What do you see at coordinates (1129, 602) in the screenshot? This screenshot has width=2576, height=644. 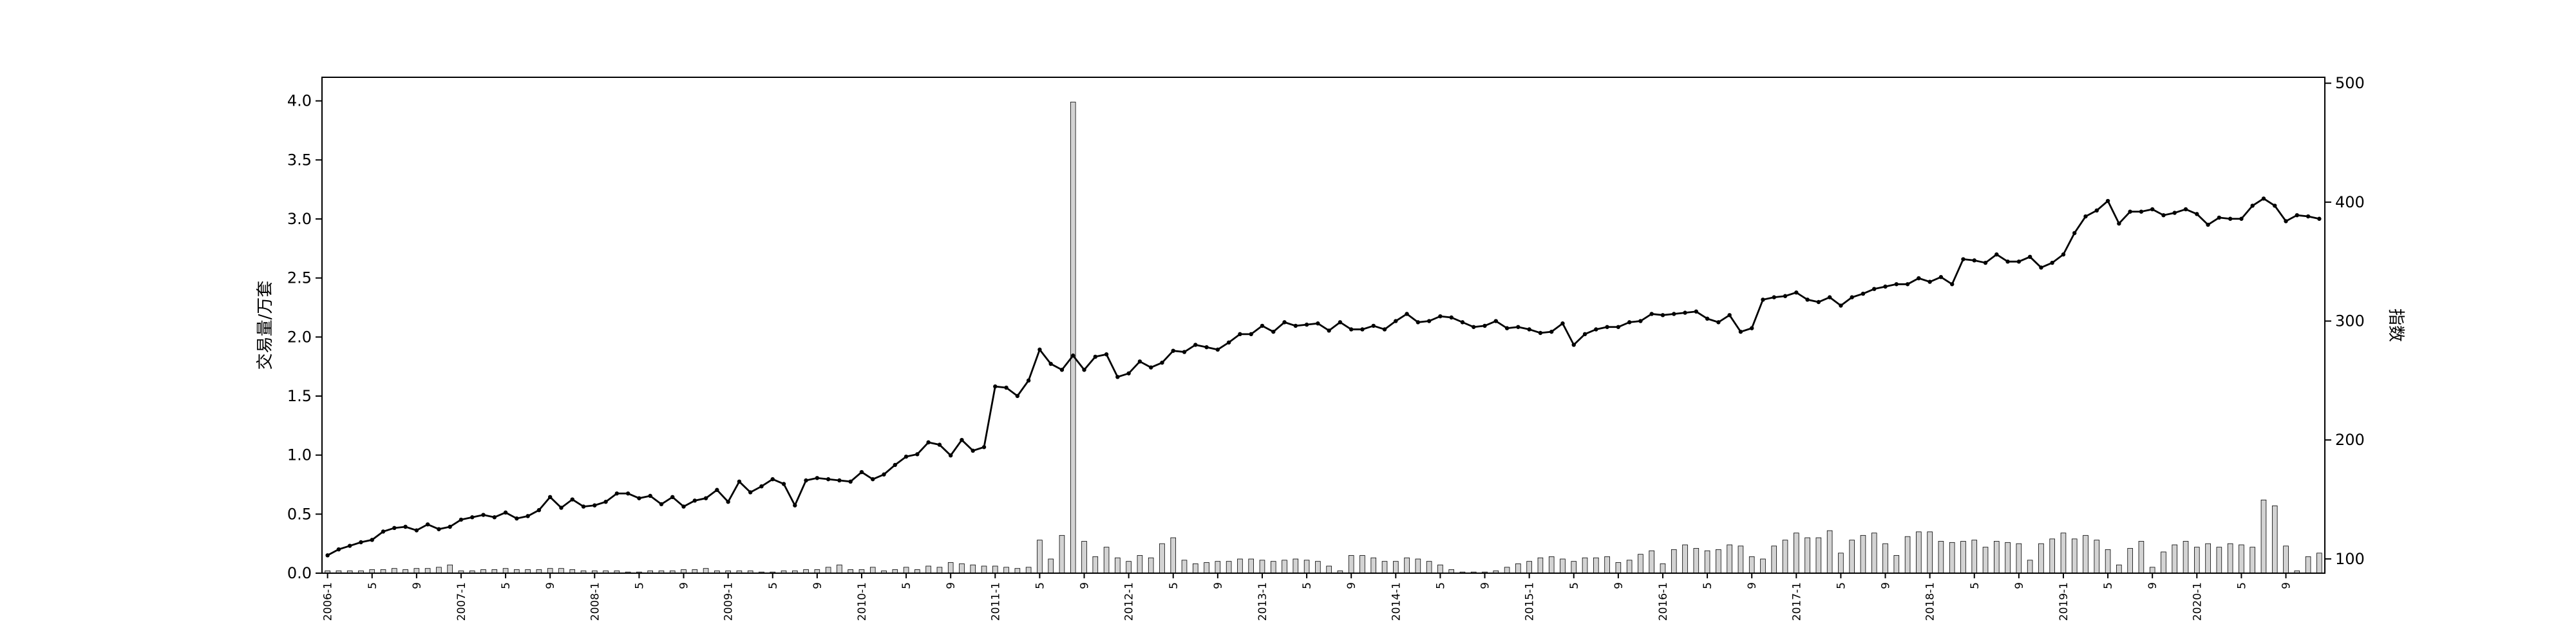 I see `x-tick-label: 2012-1` at bounding box center [1129, 602].